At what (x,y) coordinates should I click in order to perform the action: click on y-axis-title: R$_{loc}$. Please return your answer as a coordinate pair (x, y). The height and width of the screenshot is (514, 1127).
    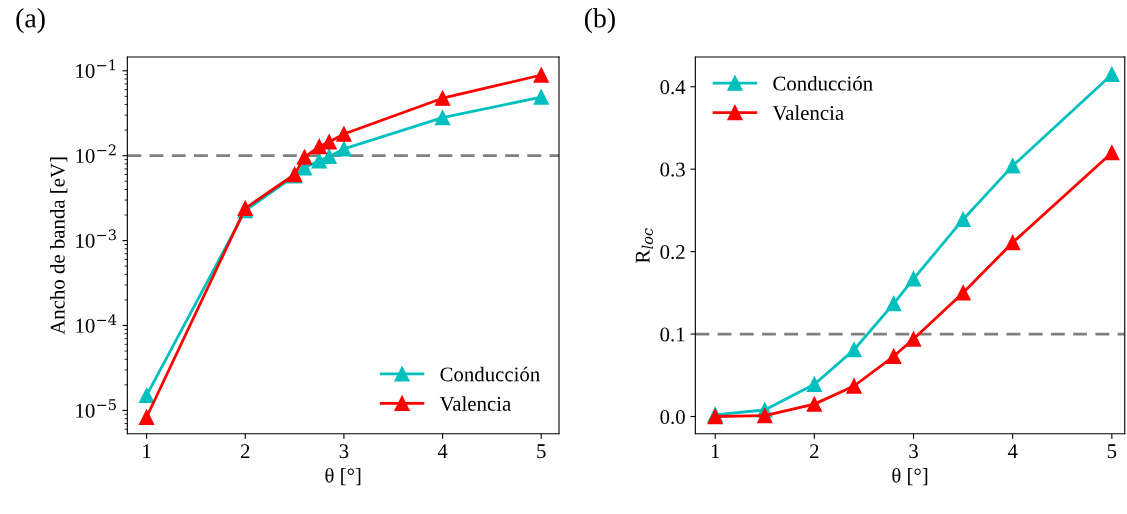
    Looking at the image, I should click on (644, 245).